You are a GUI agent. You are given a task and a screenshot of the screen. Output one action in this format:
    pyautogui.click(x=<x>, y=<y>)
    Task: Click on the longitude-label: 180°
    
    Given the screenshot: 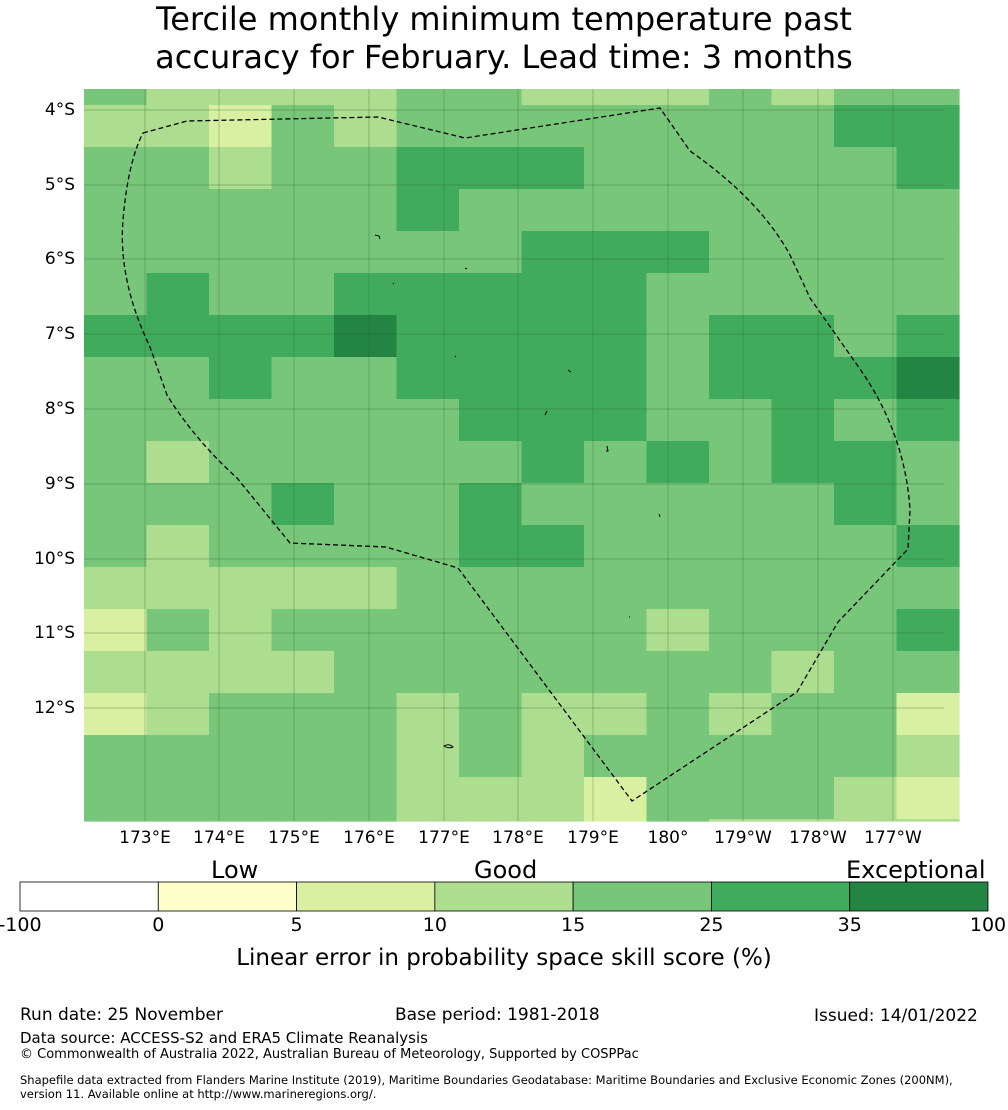 What is the action you would take?
    pyautogui.click(x=668, y=838)
    